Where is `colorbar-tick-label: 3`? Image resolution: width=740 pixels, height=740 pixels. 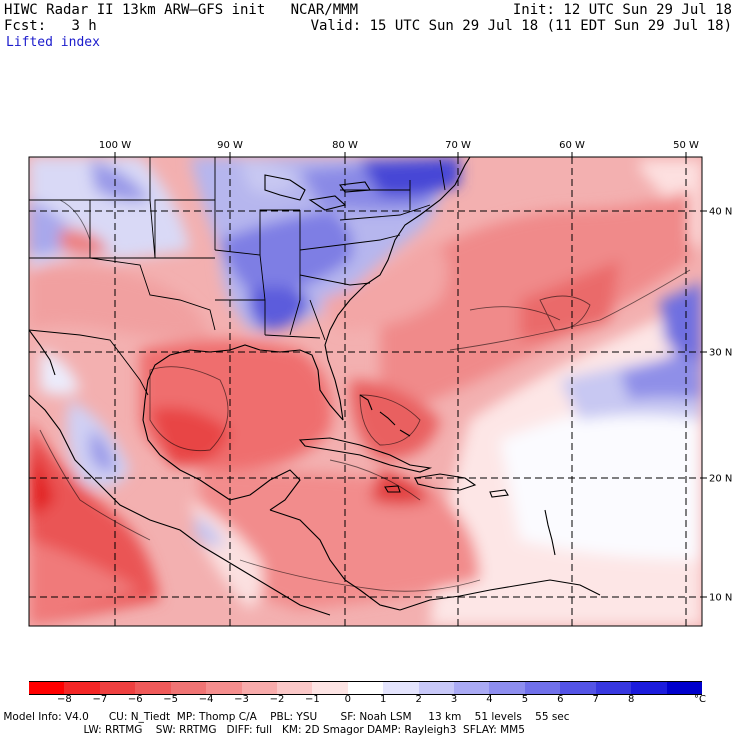
colorbar-tick-label: 3 is located at coordinates (454, 699).